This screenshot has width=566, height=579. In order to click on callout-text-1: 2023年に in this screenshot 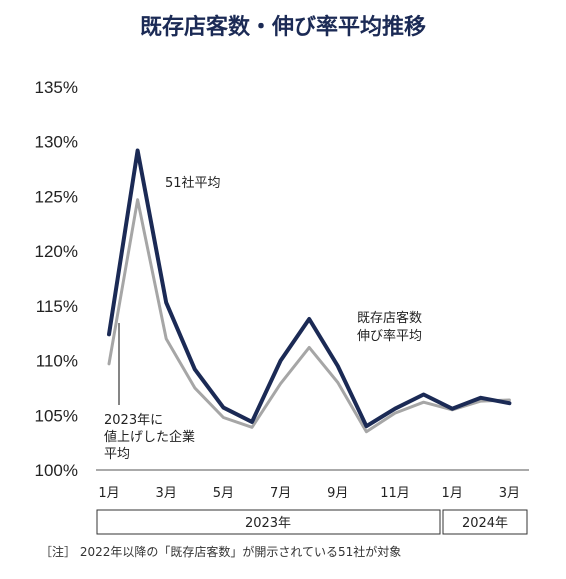, I will do `click(133, 420)`.